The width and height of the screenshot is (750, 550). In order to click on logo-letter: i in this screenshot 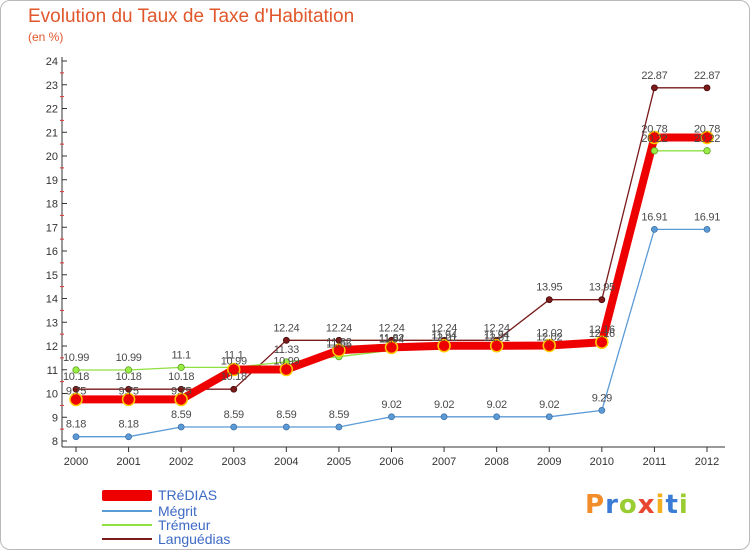, I will do `click(660, 505)`.